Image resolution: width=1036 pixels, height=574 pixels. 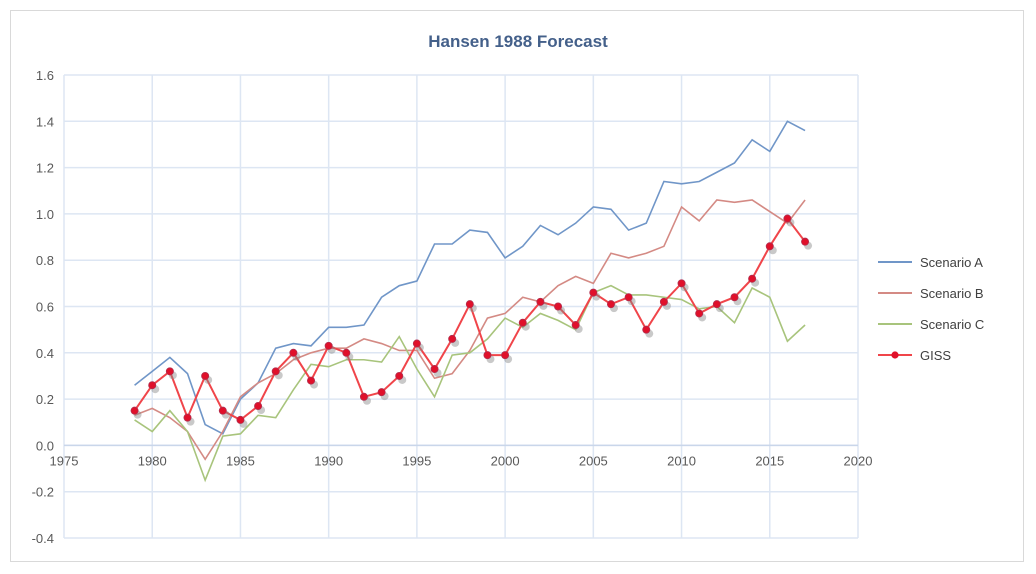 What do you see at coordinates (895, 355) in the screenshot?
I see `legend-marker` at bounding box center [895, 355].